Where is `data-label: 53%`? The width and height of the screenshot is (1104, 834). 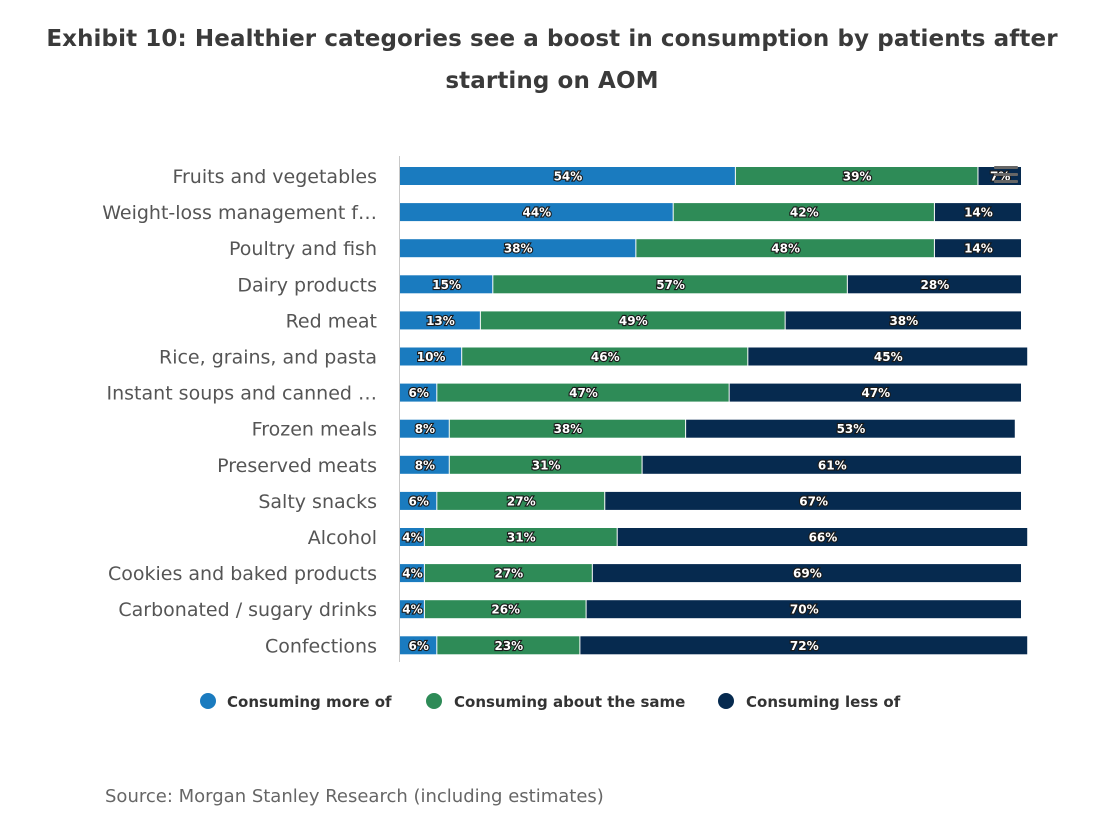 data-label: 53% is located at coordinates (851, 429).